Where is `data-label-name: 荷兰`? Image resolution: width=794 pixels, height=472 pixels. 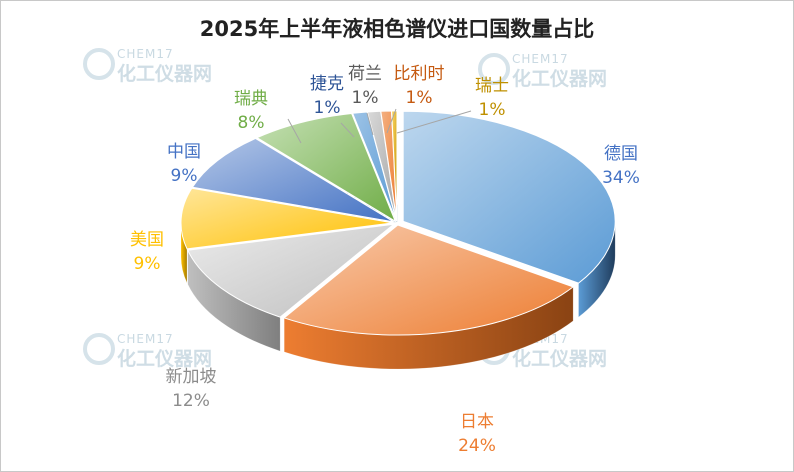
data-label-name: 荷兰 is located at coordinates (365, 74).